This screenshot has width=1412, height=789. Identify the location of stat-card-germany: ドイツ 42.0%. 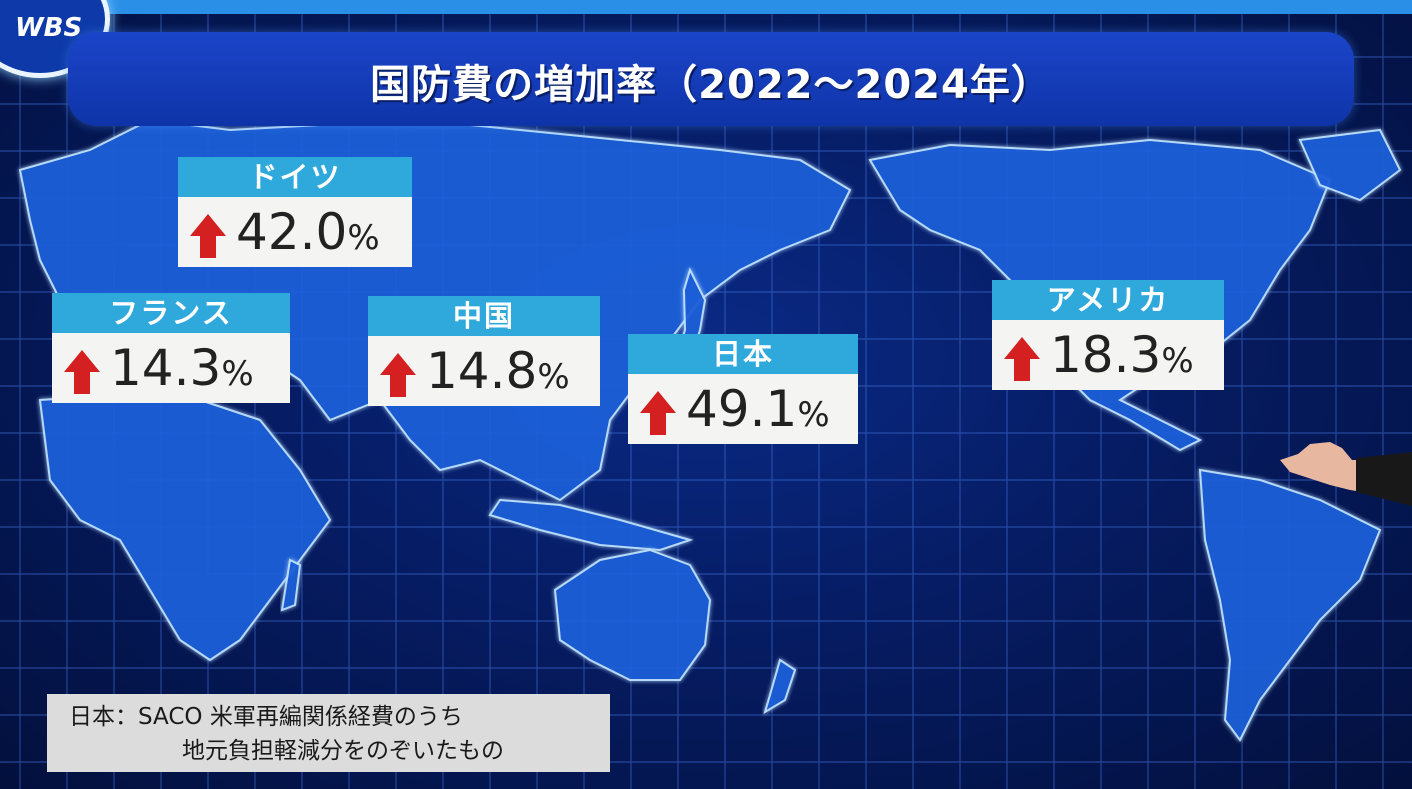
(295, 212).